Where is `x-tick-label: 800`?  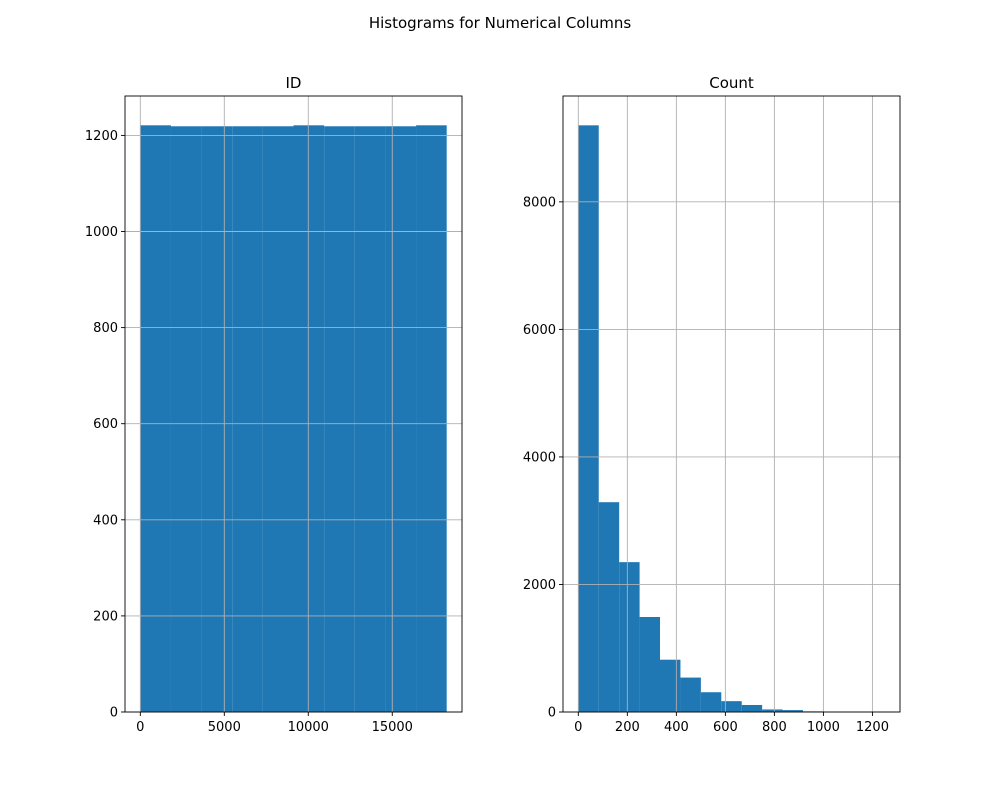 x-tick-label: 800 is located at coordinates (774, 727).